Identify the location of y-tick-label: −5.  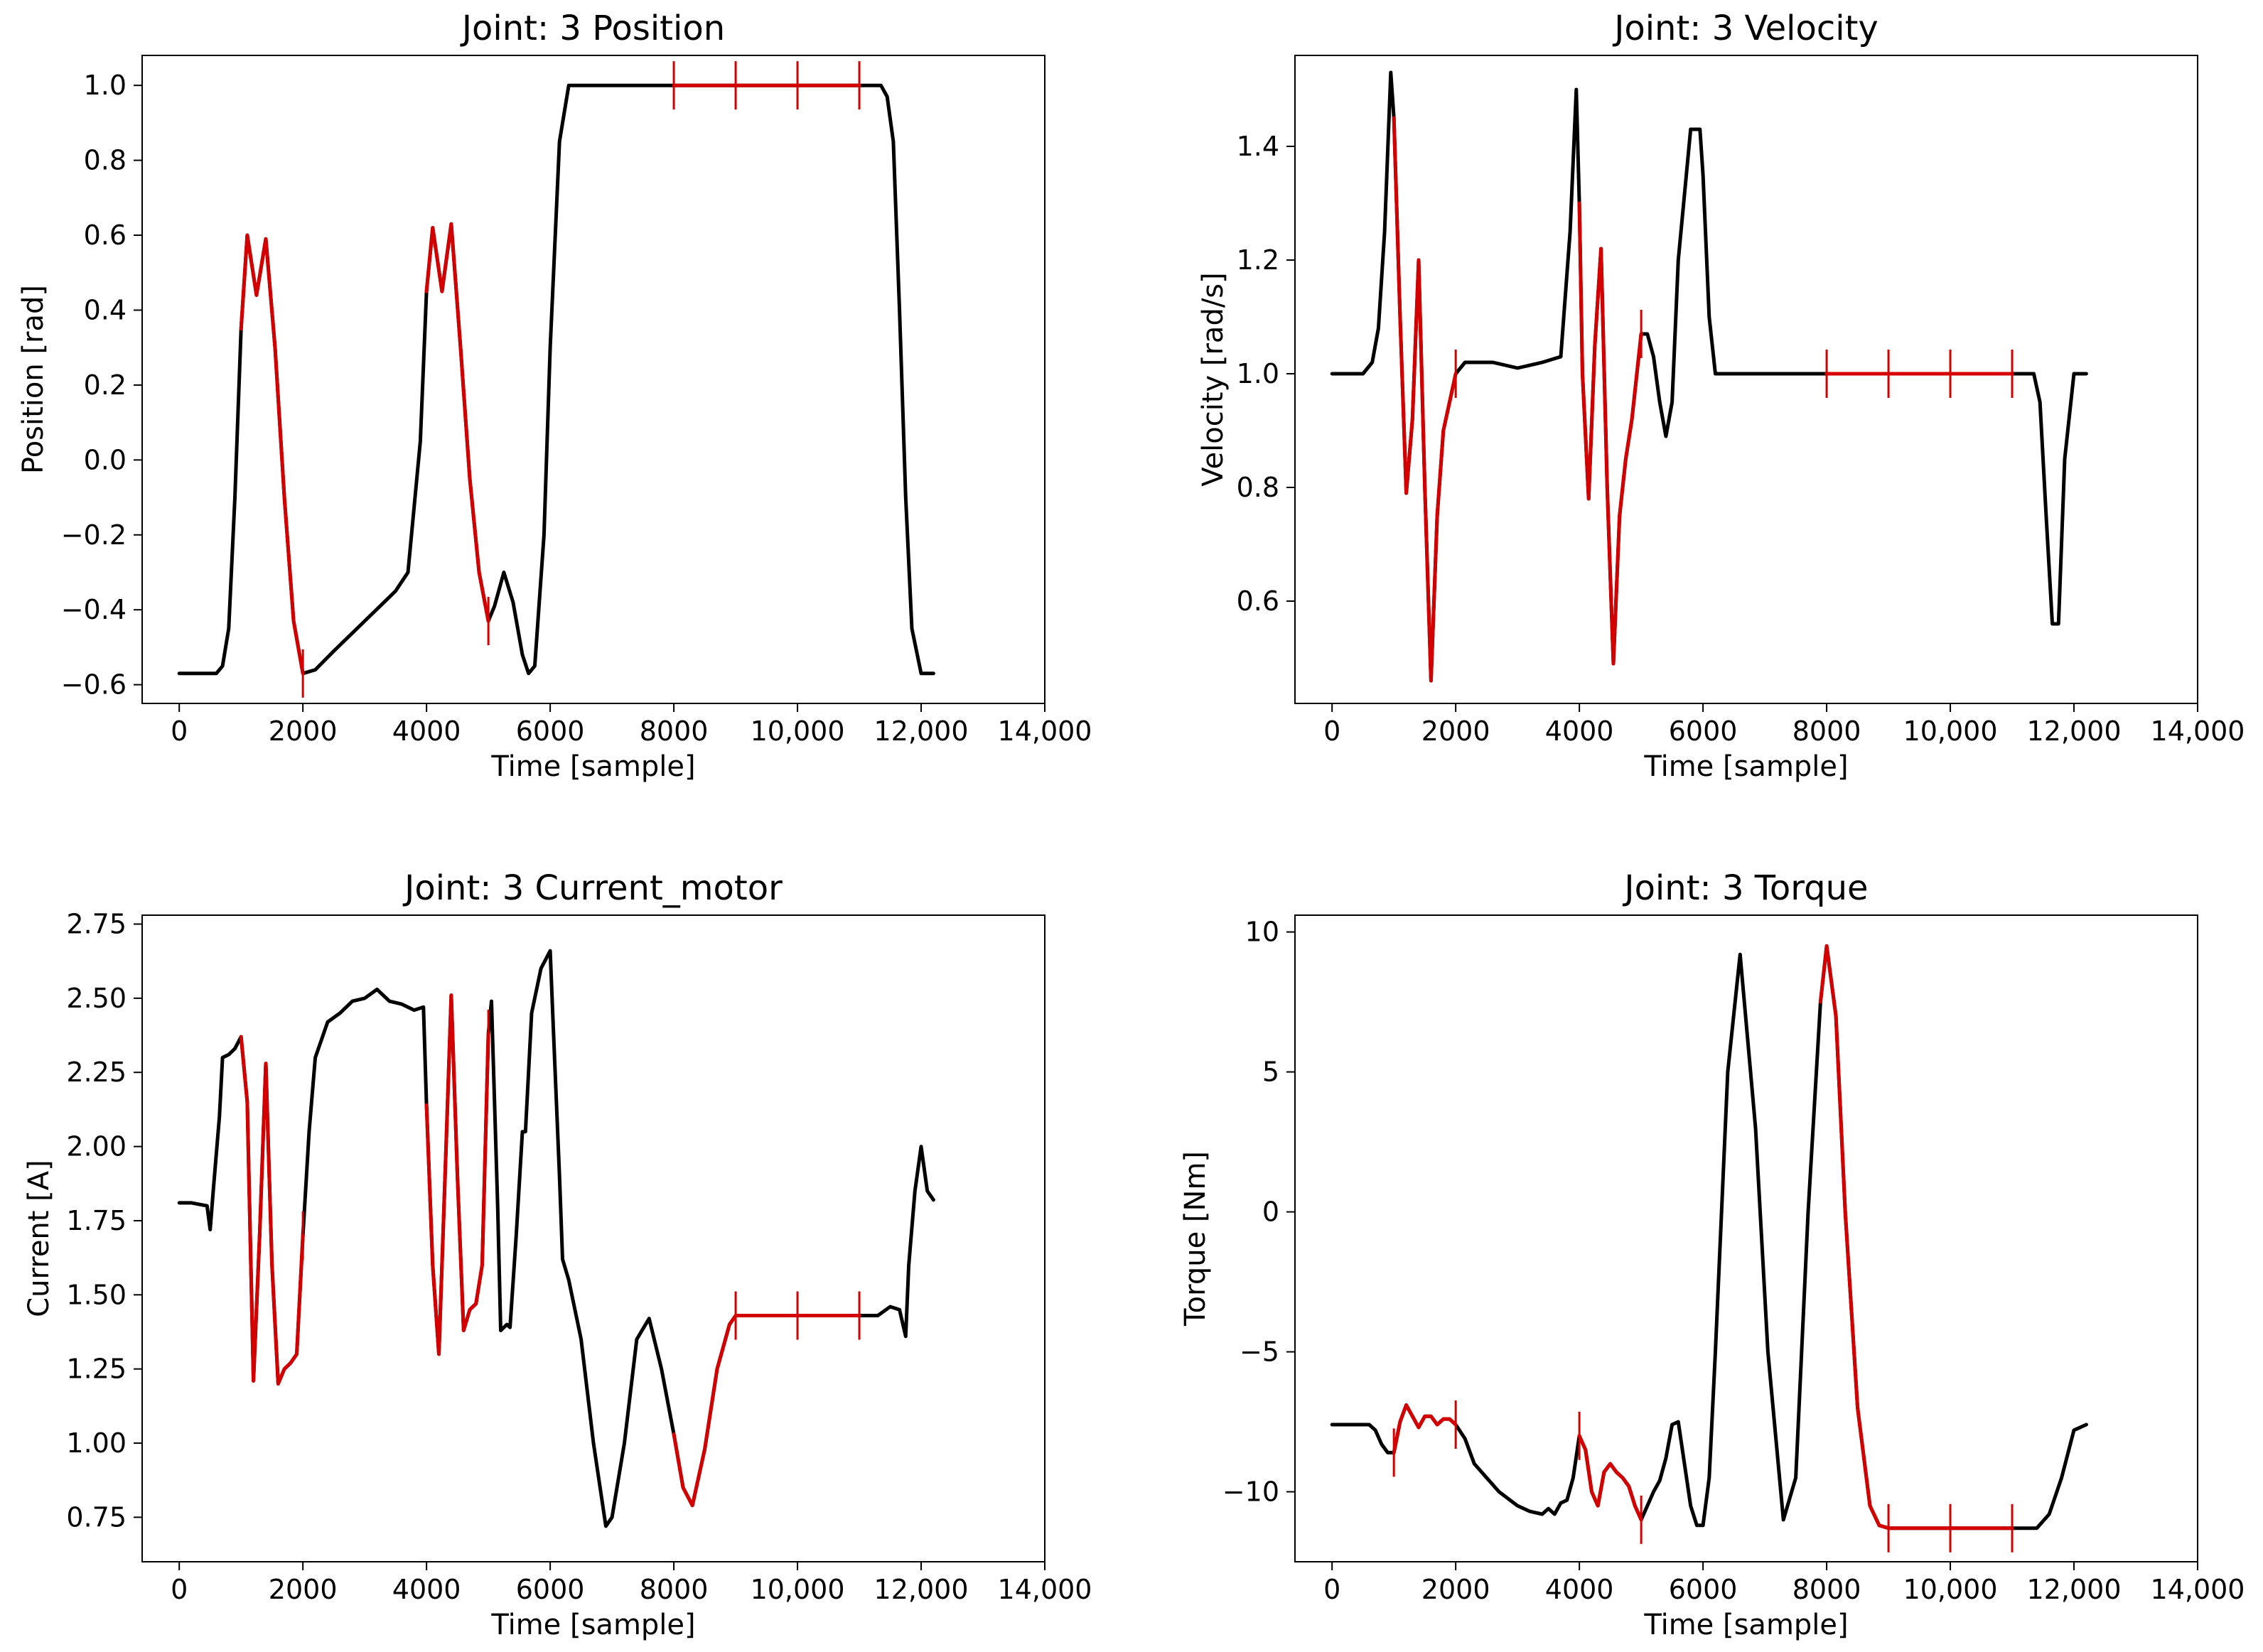
(1259, 1353).